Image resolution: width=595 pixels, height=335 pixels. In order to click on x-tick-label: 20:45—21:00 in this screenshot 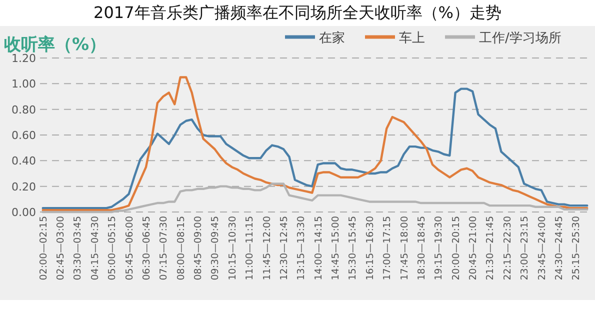, I will do `click(474, 248)`.